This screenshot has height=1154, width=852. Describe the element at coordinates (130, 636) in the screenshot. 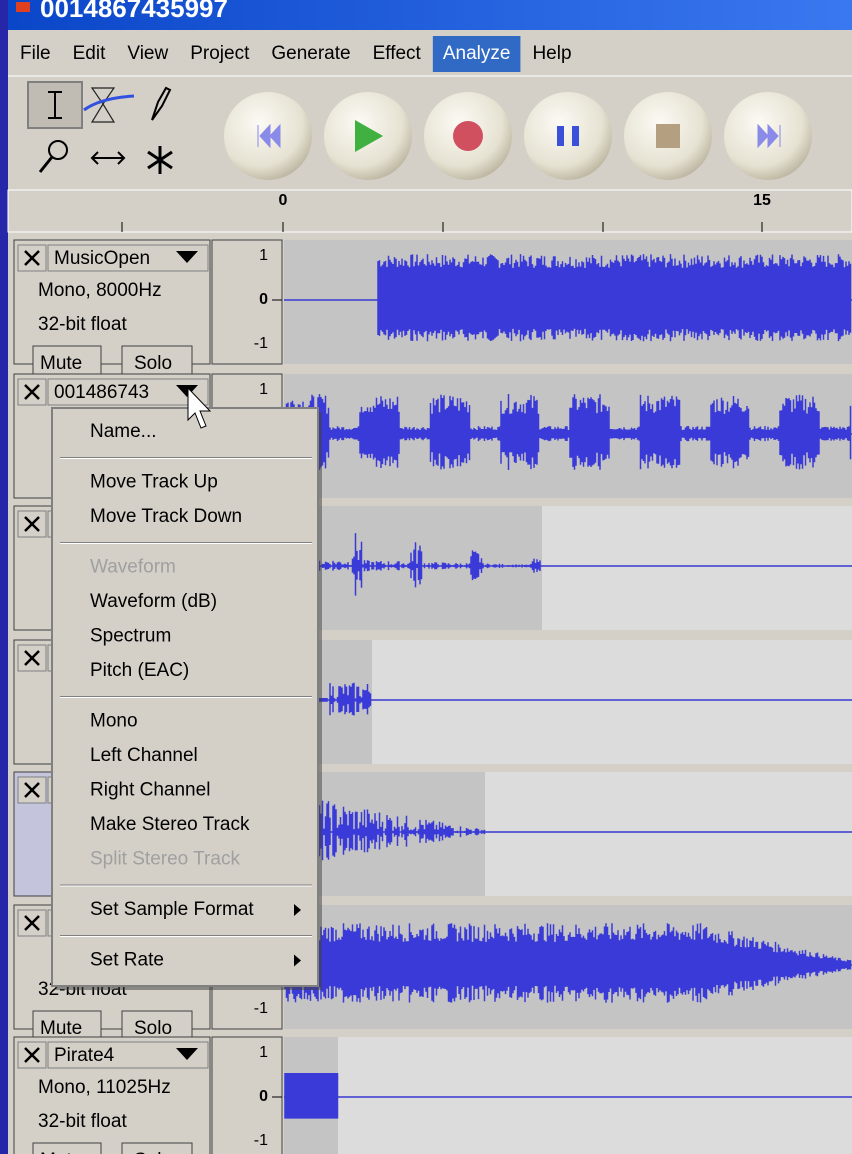

I see `menu-item: Spectrum` at that location.